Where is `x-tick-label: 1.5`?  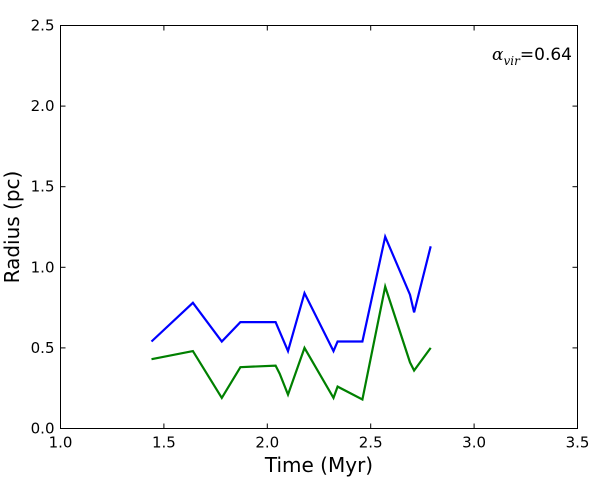
x-tick-label: 1.5 is located at coordinates (164, 443).